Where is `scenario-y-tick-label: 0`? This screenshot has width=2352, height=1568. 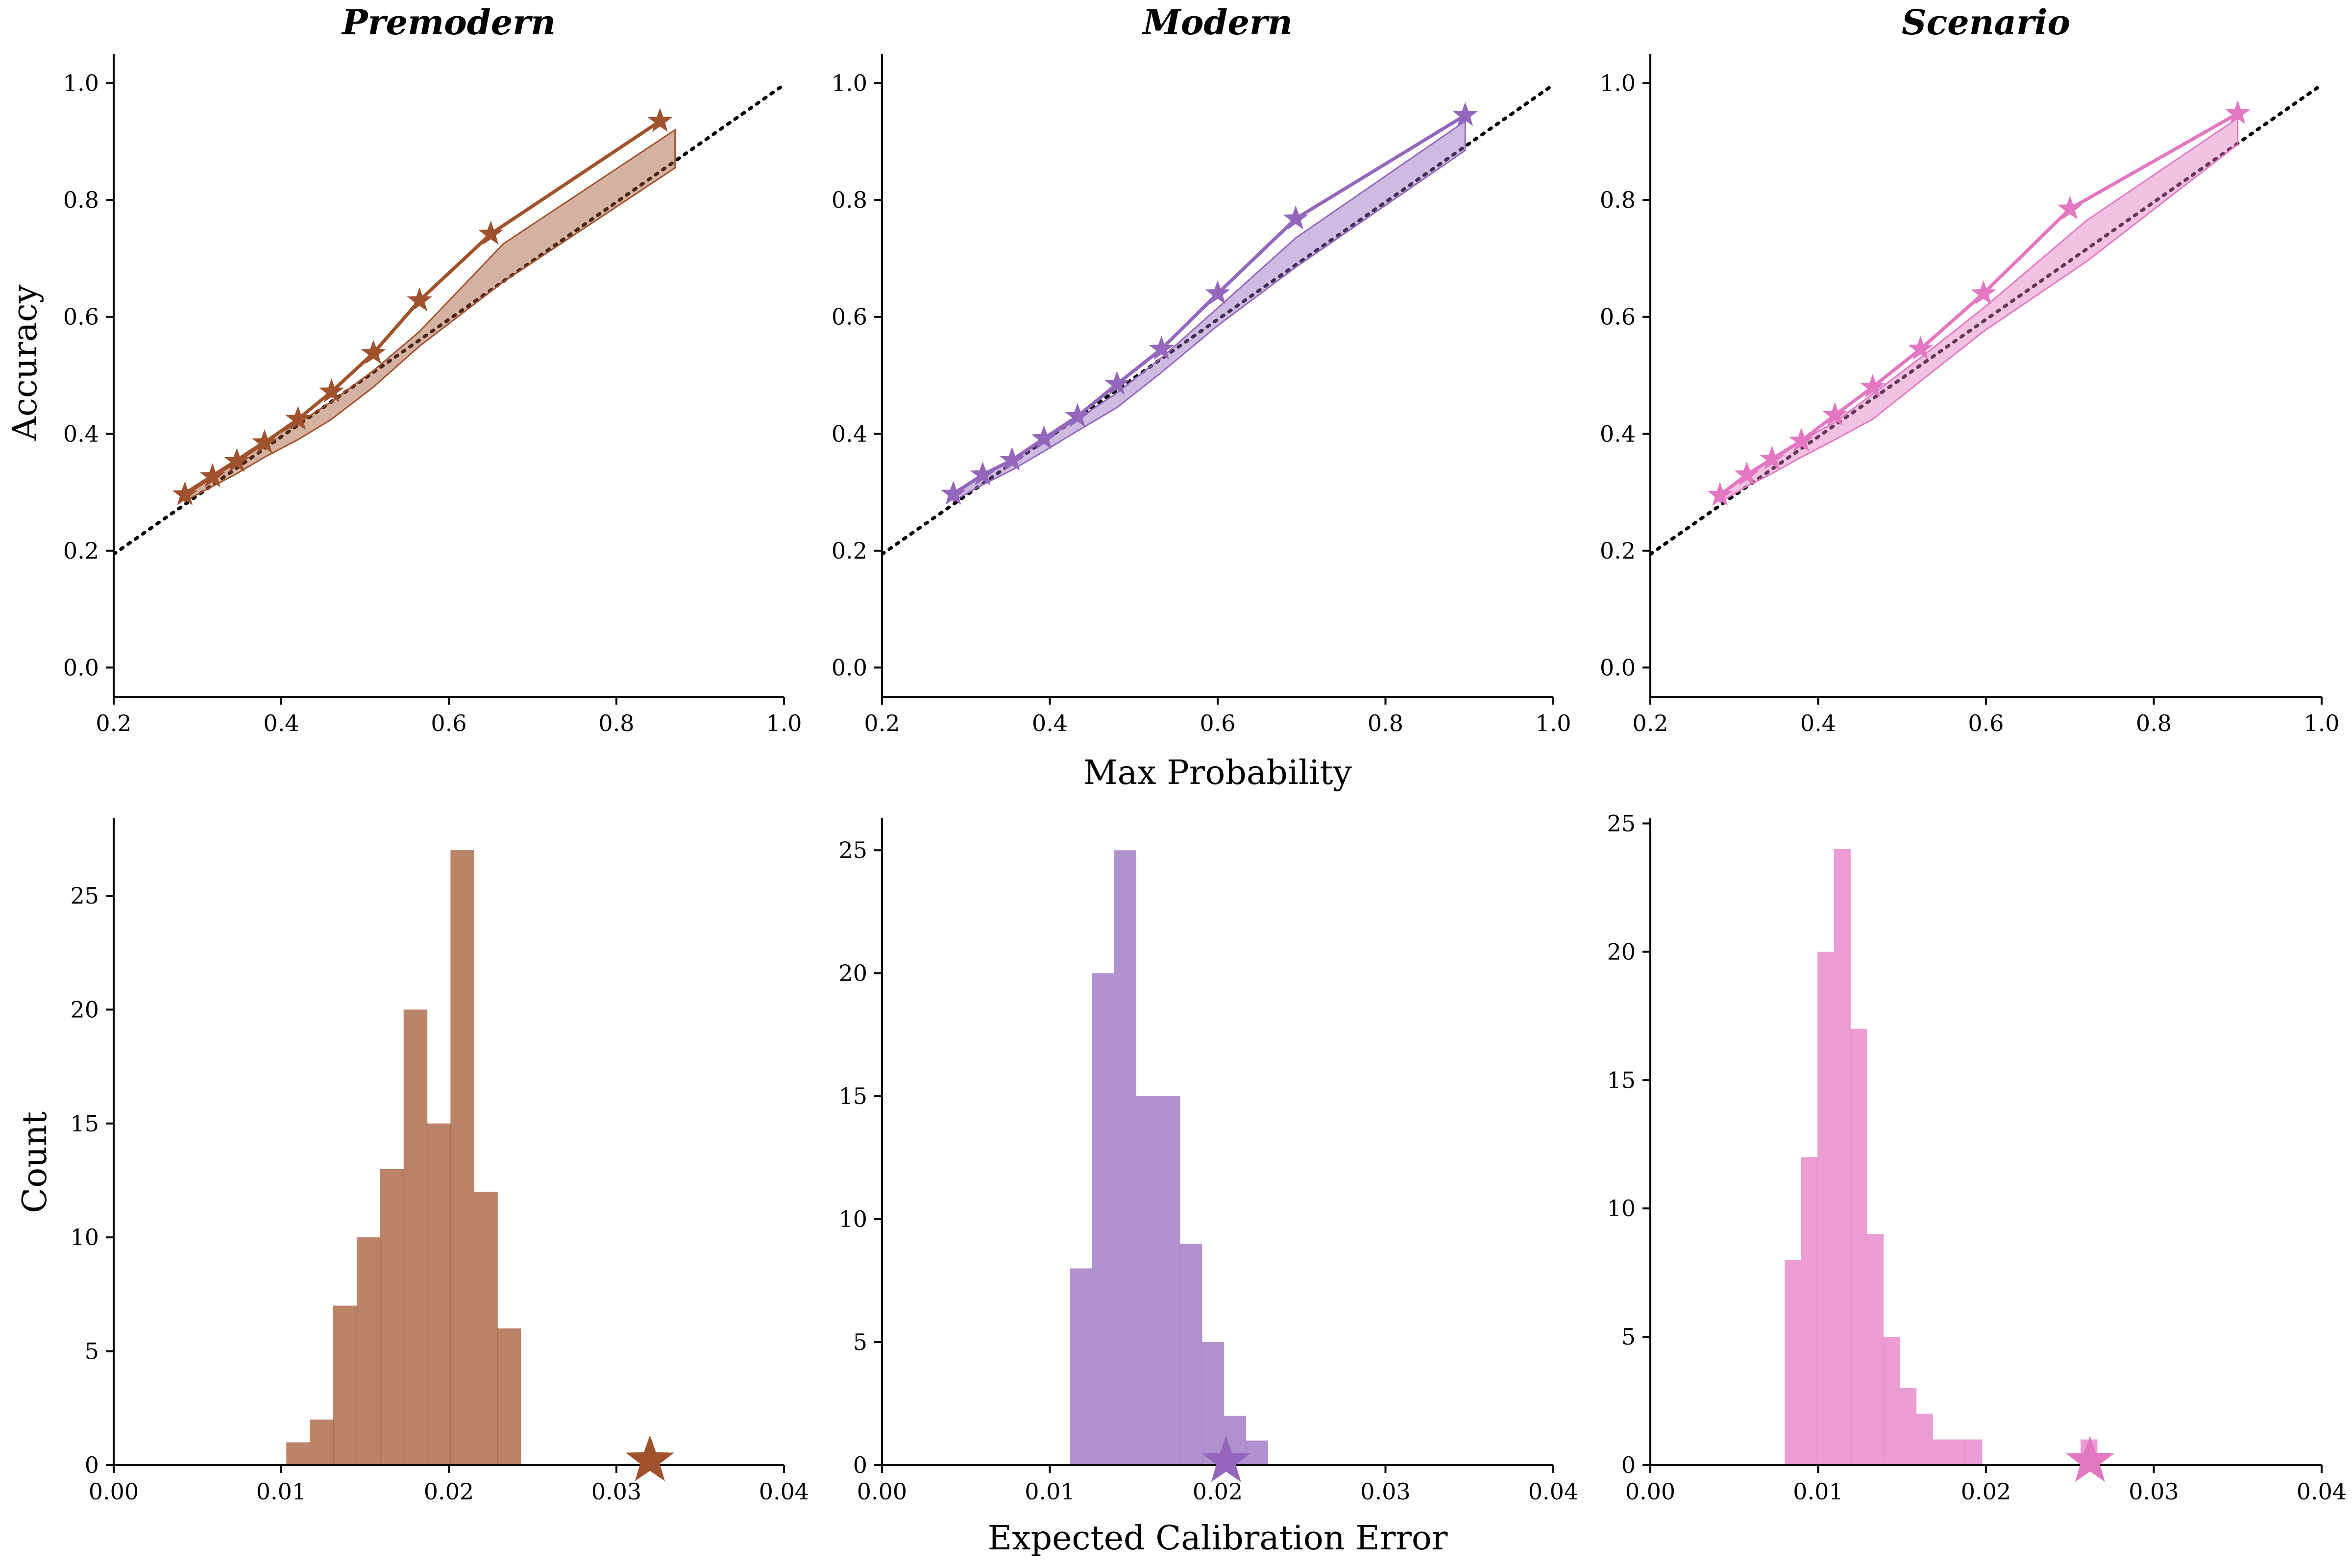
scenario-y-tick-label: 0 is located at coordinates (1628, 1465).